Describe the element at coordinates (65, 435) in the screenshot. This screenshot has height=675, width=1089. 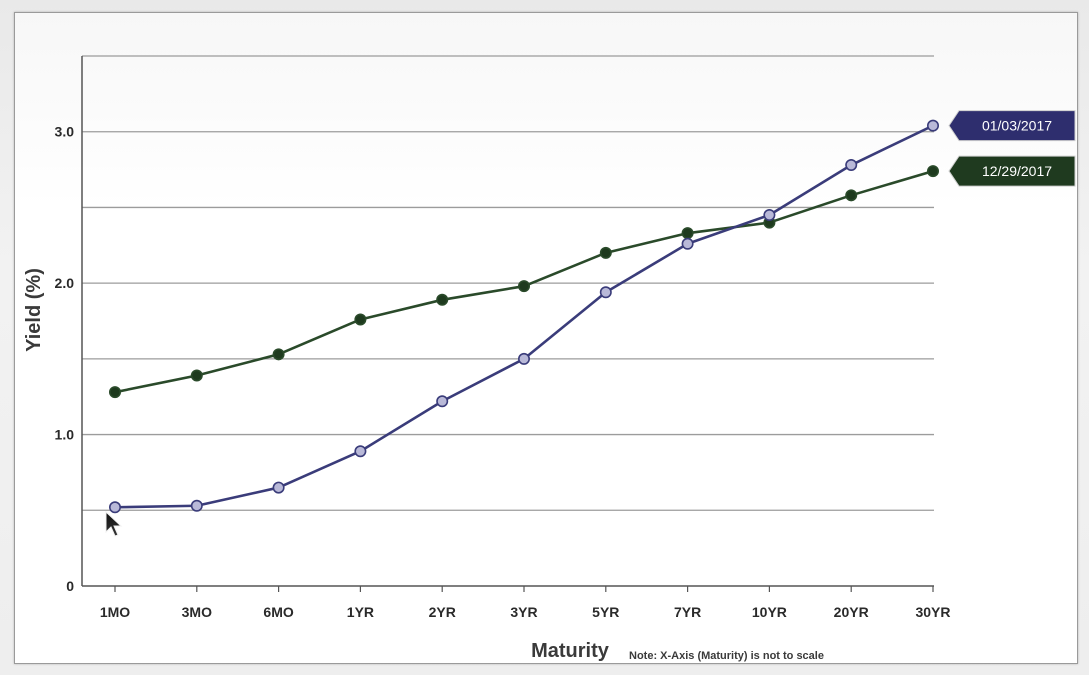
I see `y-tick-label: 1.0` at that location.